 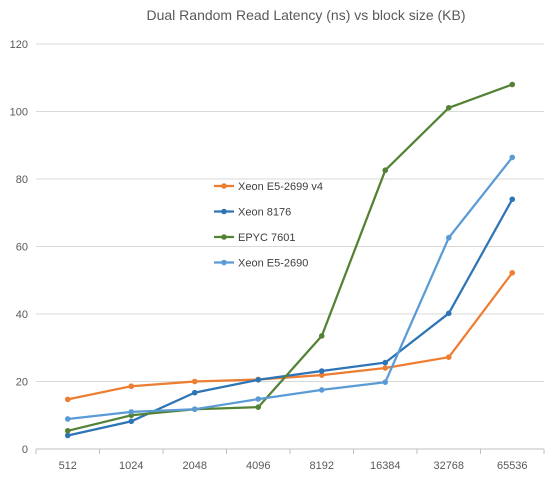 I want to click on x-tick-label: 4096, so click(x=258, y=466).